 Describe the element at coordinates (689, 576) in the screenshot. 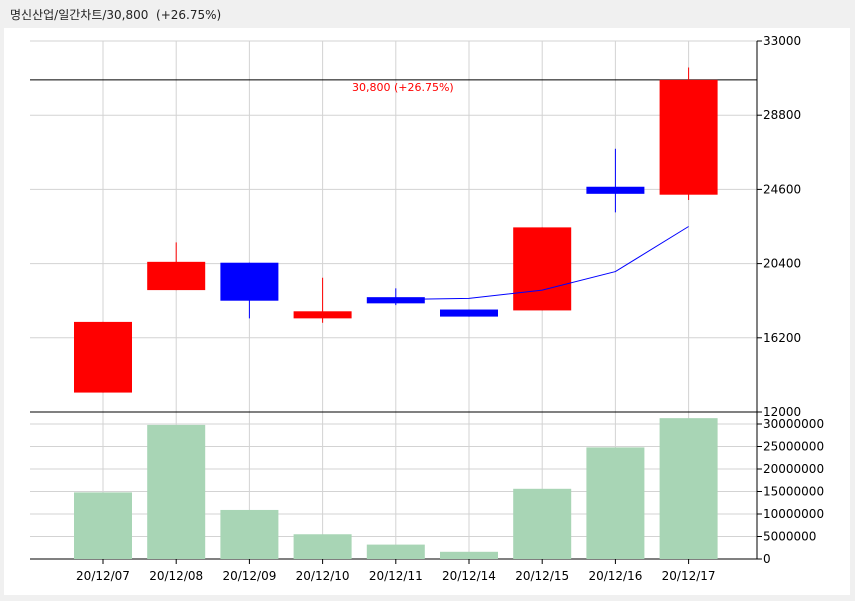

I see `x-tick-label: 20/12/17` at that location.